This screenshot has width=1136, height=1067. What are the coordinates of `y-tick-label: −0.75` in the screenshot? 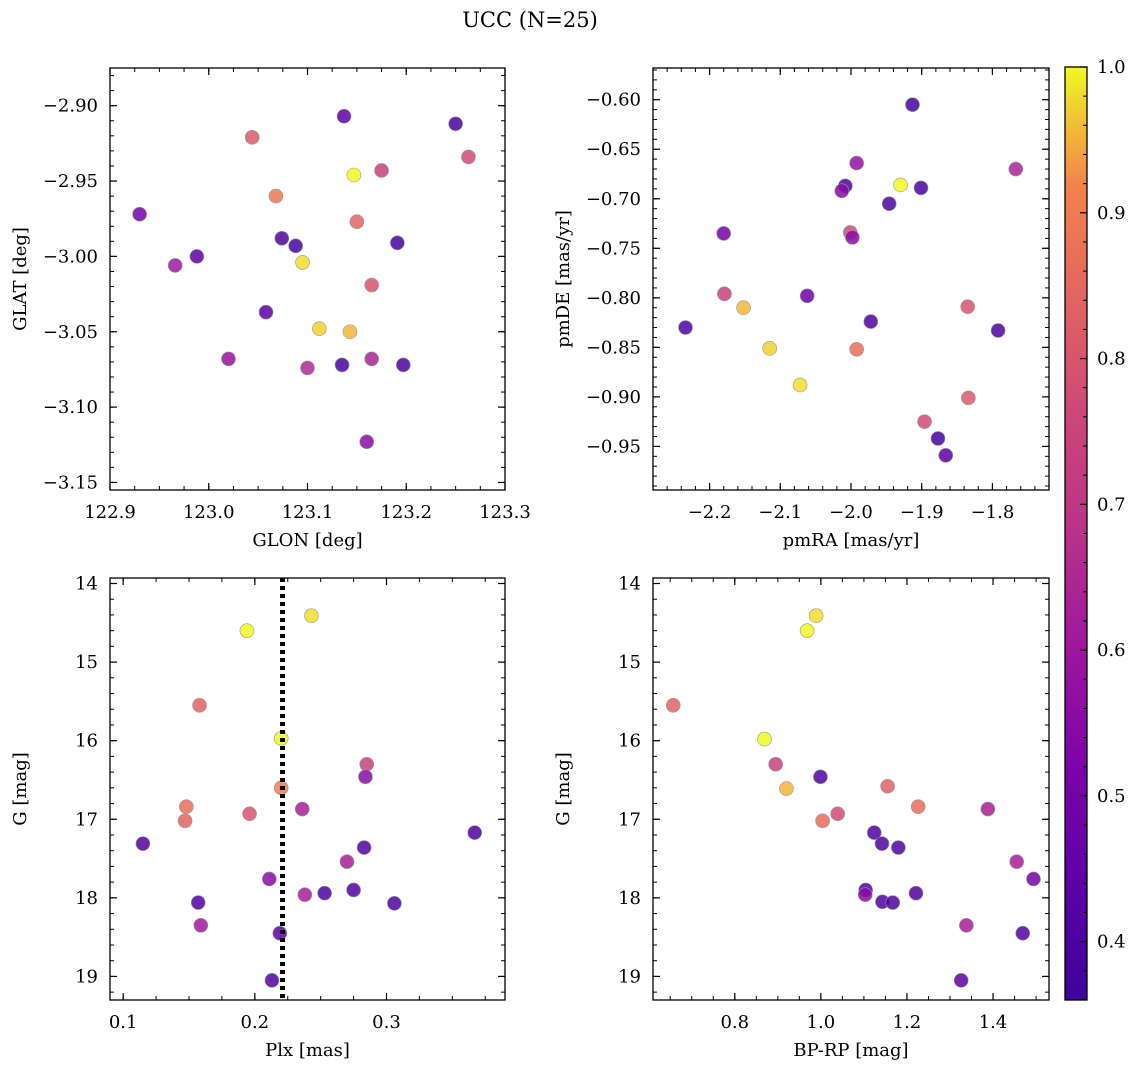 It's located at (613, 248).